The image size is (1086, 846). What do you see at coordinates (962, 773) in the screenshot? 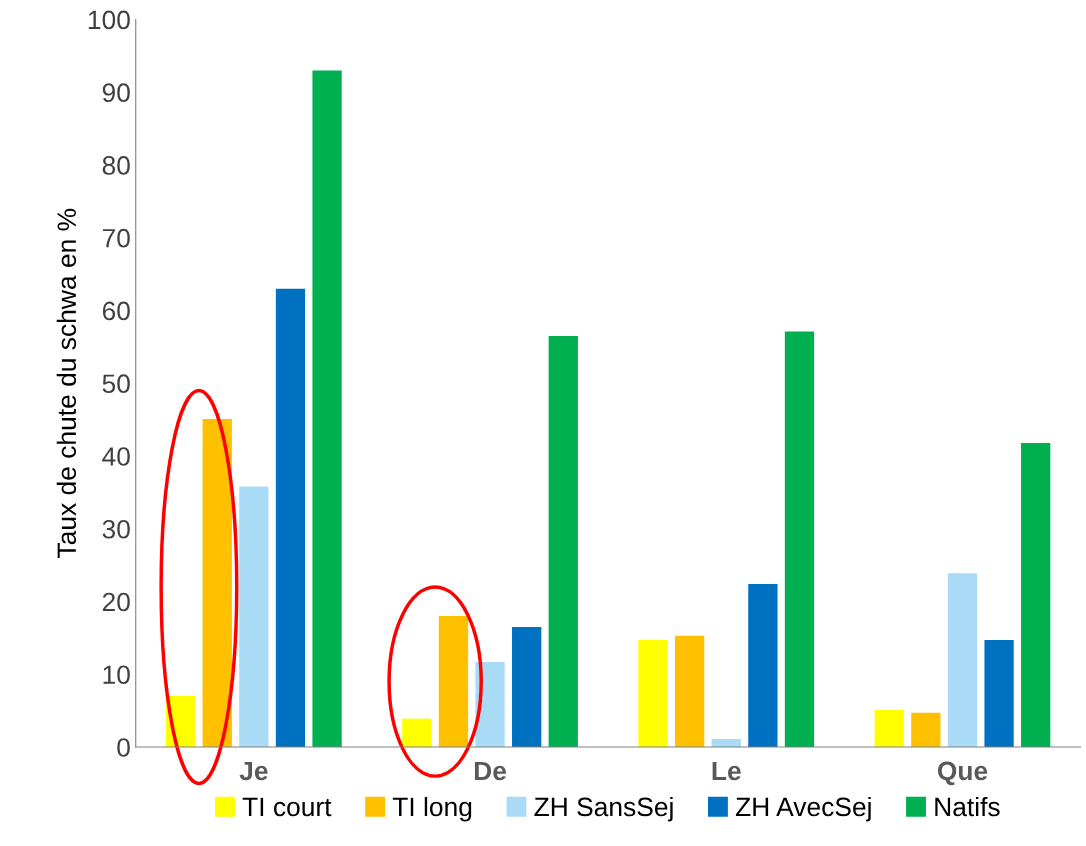
I see `x-tick-label: Que` at bounding box center [962, 773].